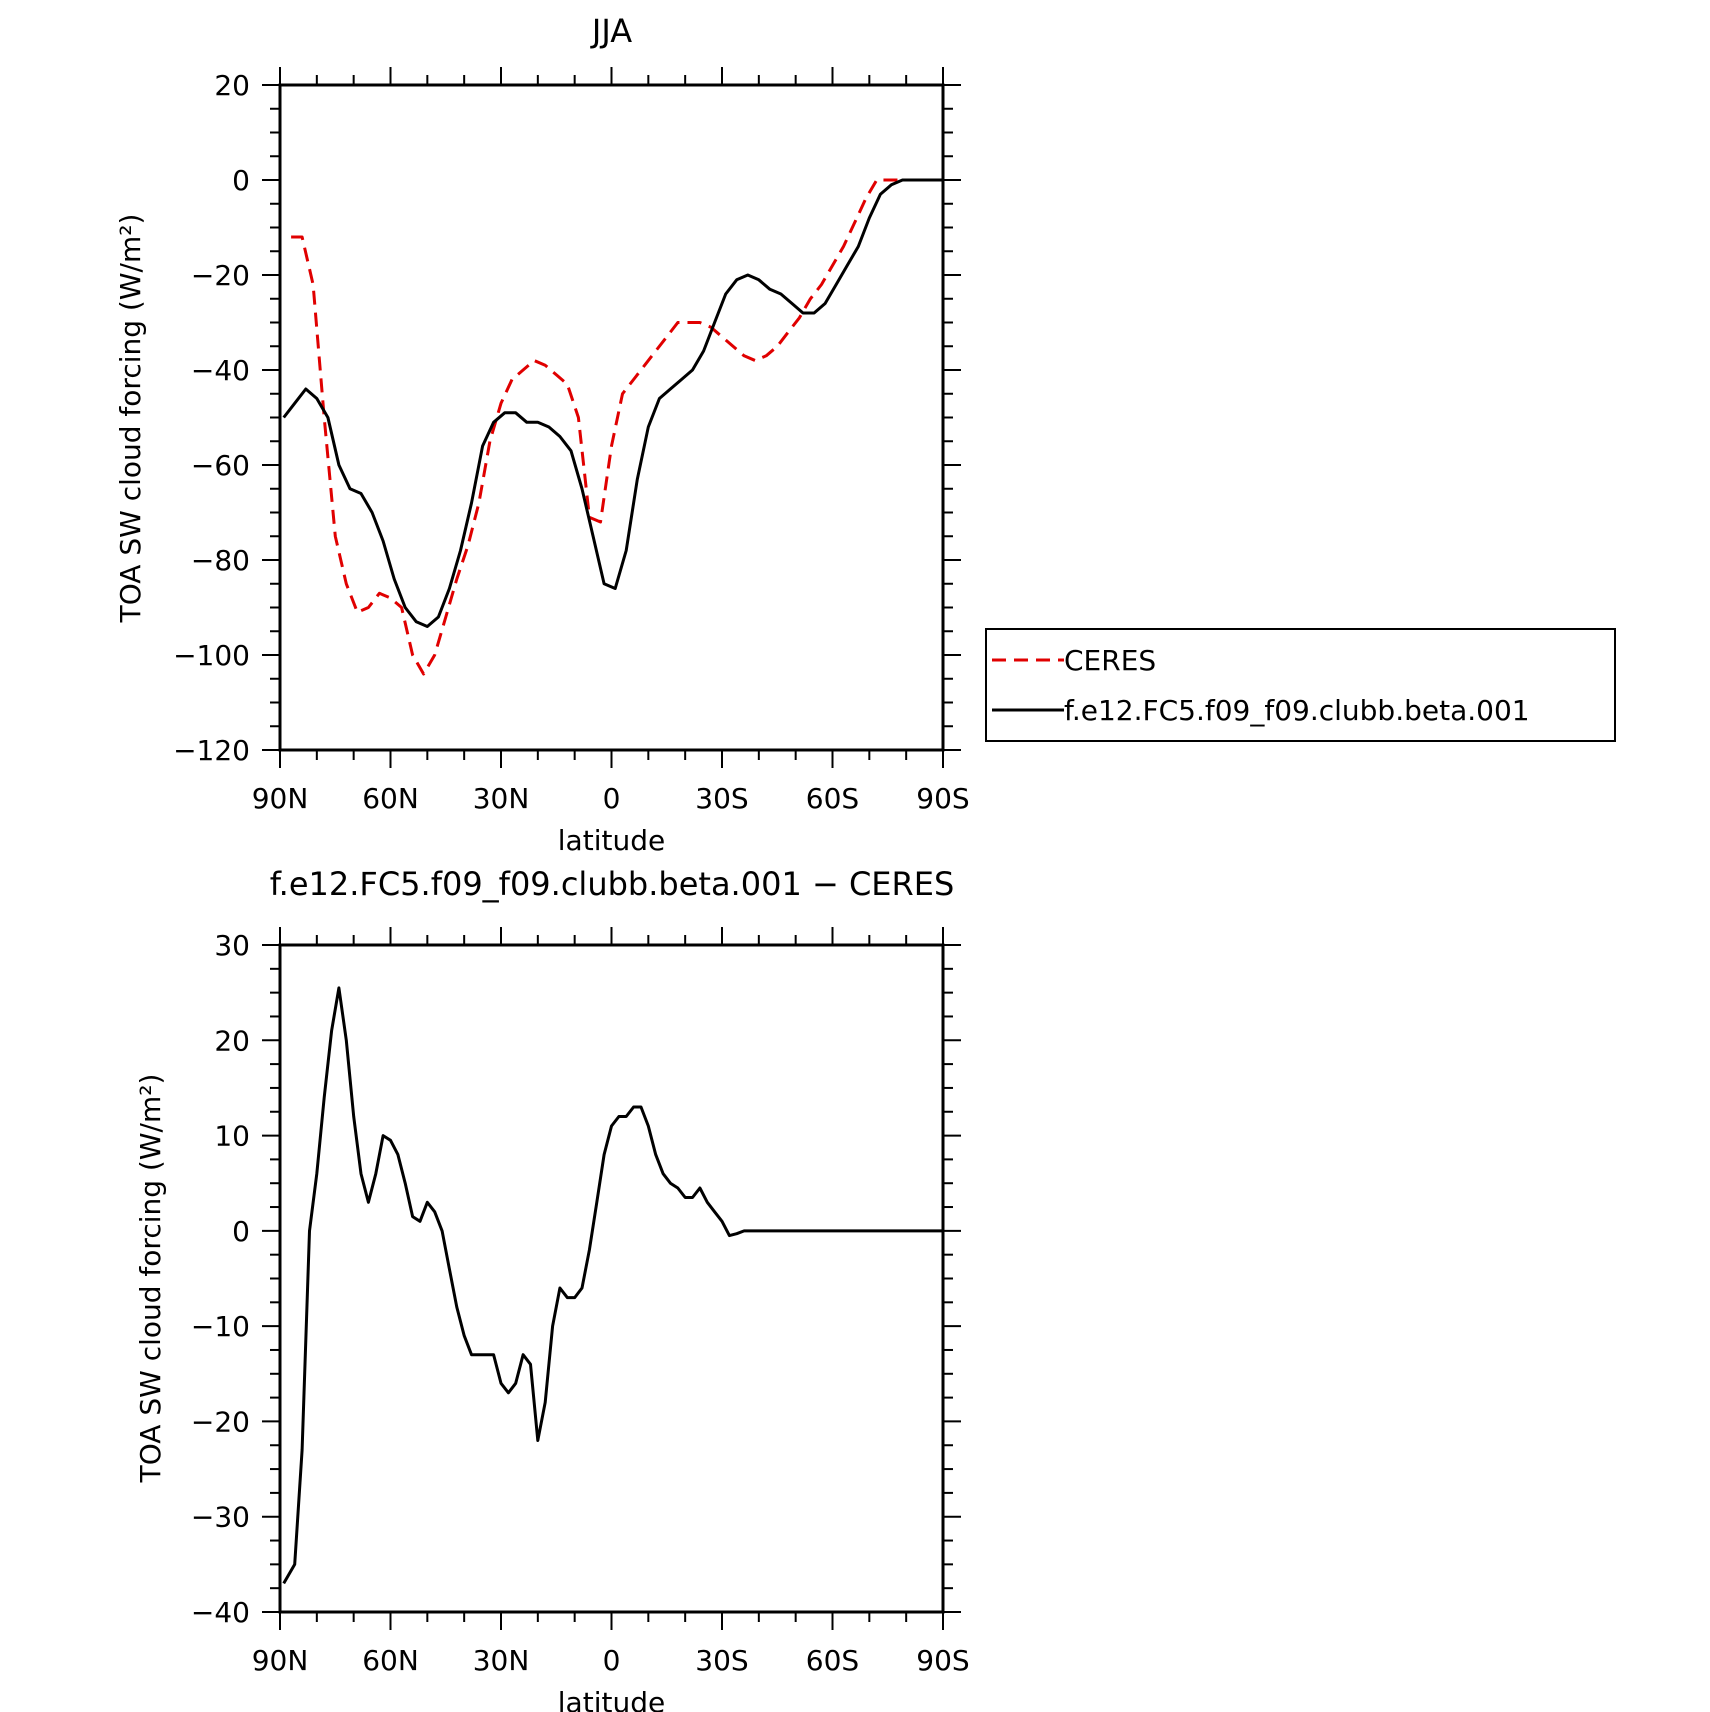 The height and width of the screenshot is (1712, 1710). Describe the element at coordinates (220, 1326) in the screenshot. I see `y-tick-label: −10` at that location.